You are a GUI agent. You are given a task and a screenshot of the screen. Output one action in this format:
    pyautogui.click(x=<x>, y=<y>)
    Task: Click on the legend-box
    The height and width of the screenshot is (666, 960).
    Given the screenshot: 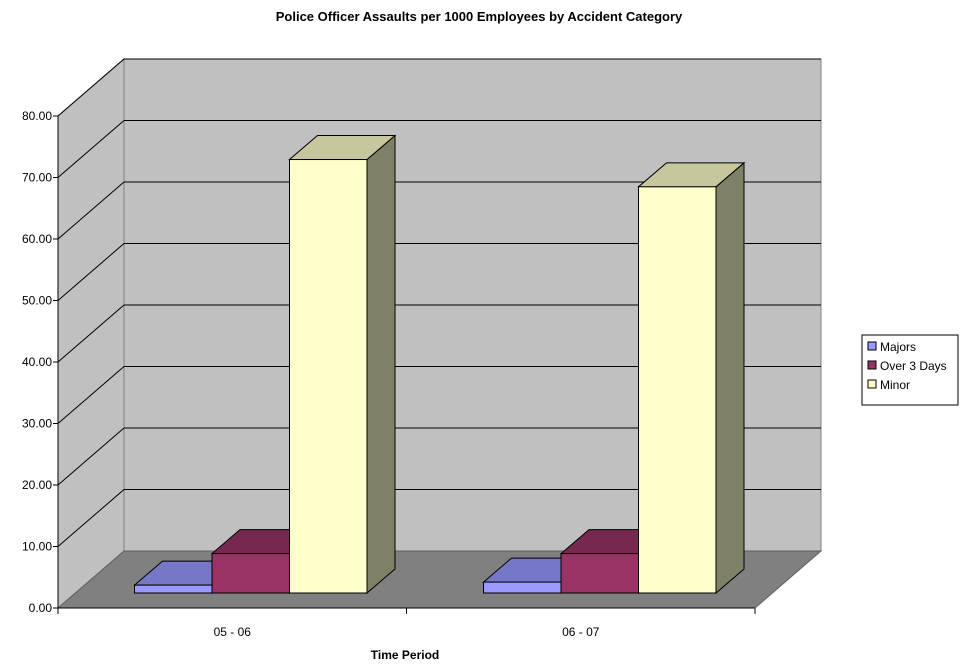 What is the action you would take?
    pyautogui.click(x=910, y=370)
    